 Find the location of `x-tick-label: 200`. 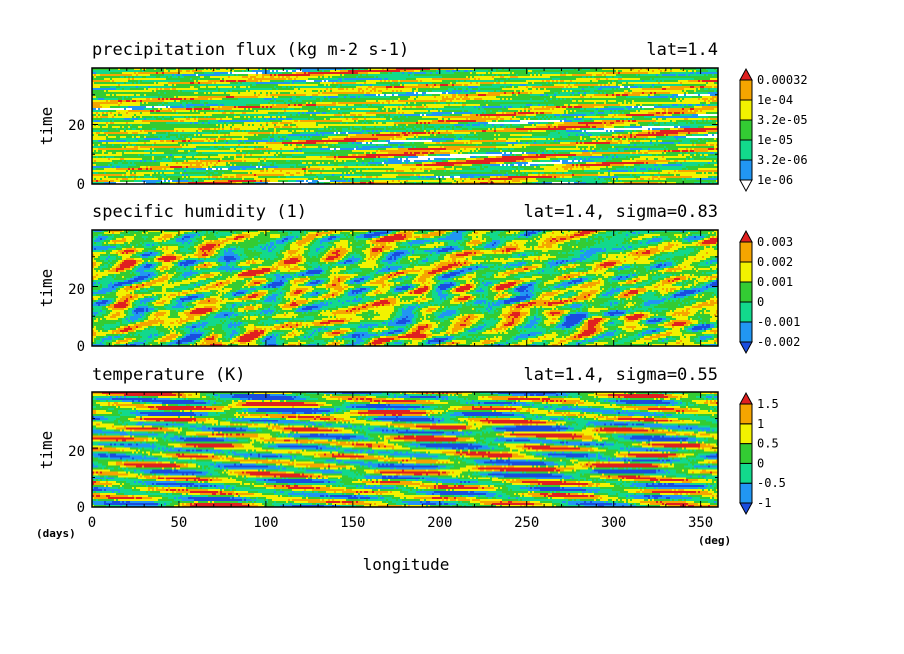

x-tick-label: 200 is located at coordinates (439, 523).